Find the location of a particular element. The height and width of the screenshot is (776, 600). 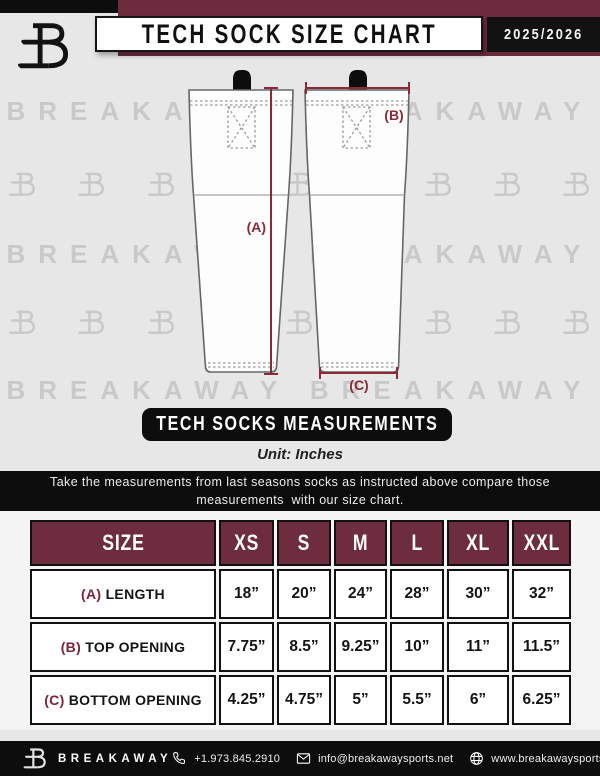

row-label-length: (A) LENGTH is located at coordinates (123, 594).